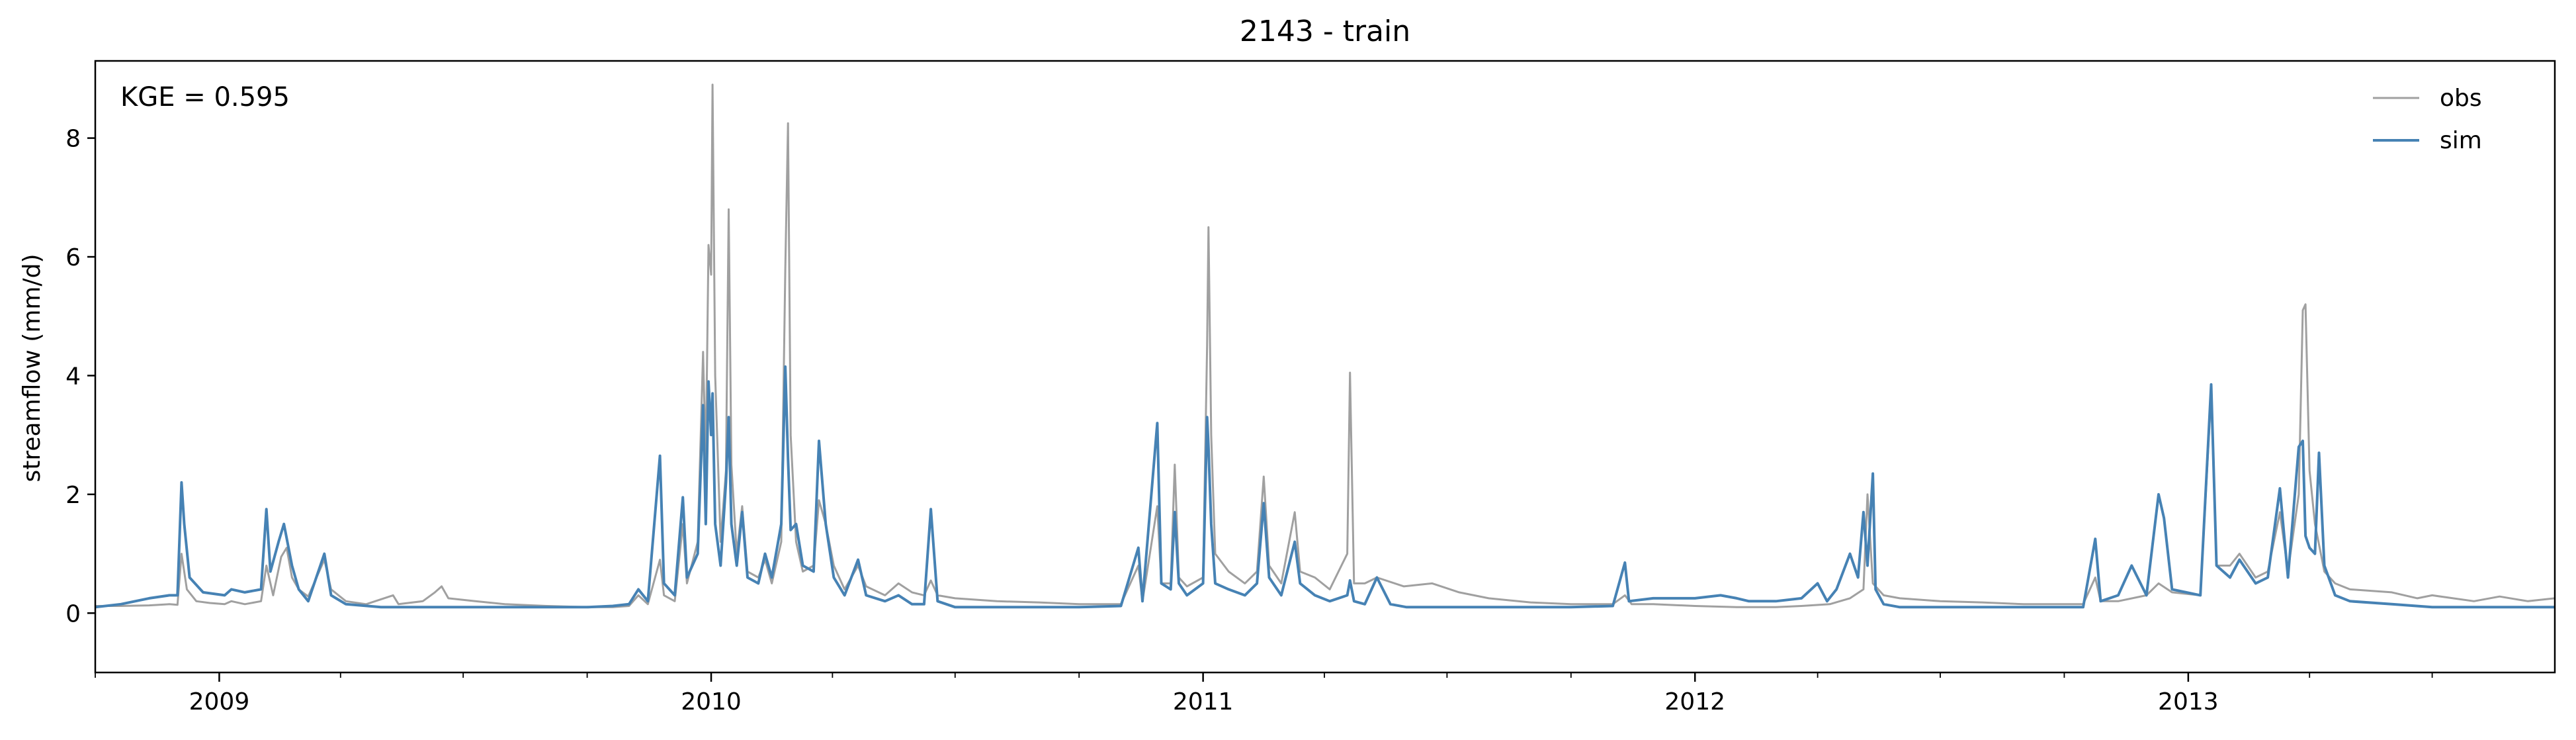  I want to click on y-tick-label-2: 2, so click(73, 495).